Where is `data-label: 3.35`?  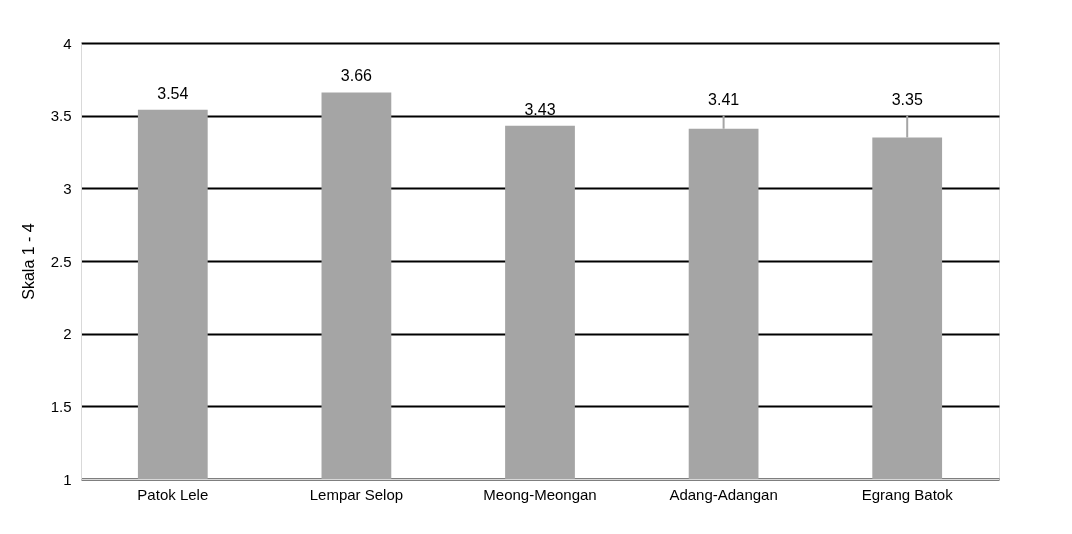
data-label: 3.35 is located at coordinates (907, 99).